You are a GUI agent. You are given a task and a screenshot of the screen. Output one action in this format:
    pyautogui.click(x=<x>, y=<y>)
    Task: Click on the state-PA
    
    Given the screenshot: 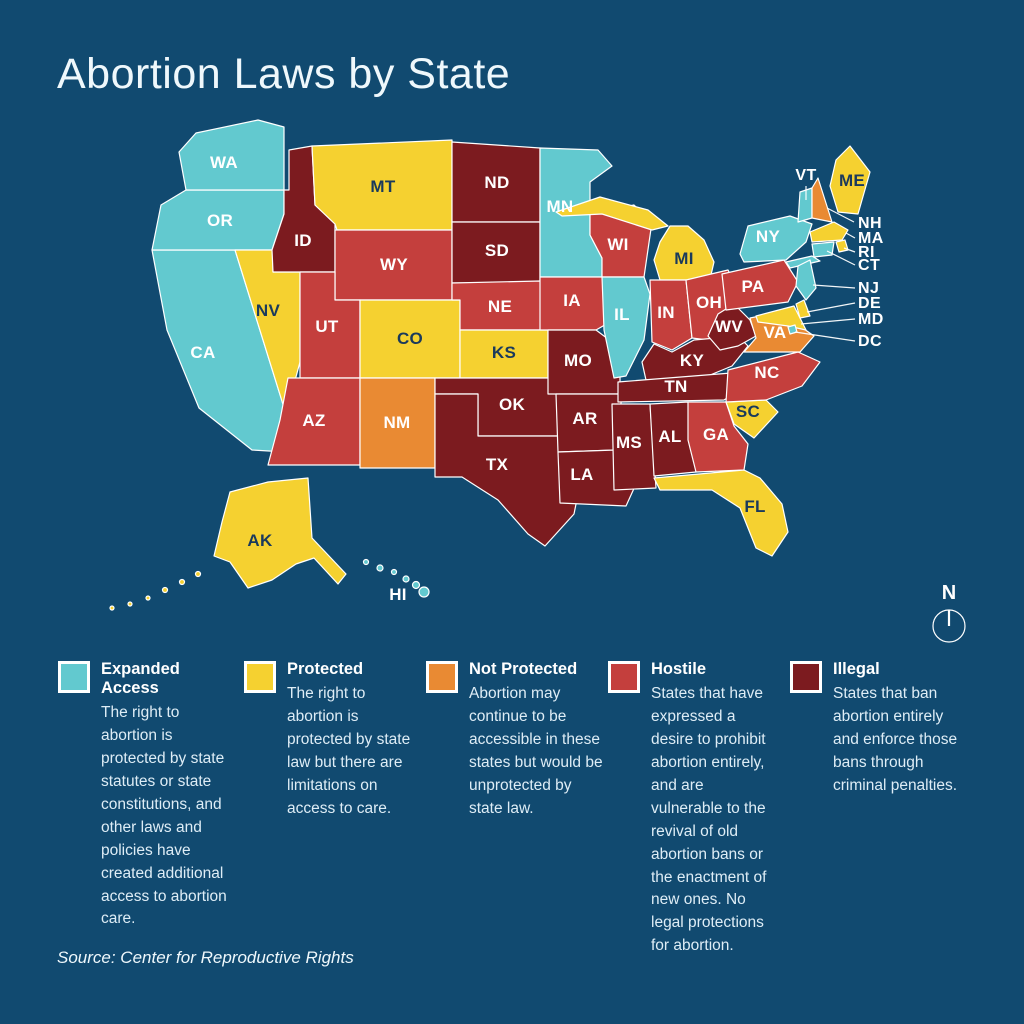 What is the action you would take?
    pyautogui.click(x=760, y=285)
    